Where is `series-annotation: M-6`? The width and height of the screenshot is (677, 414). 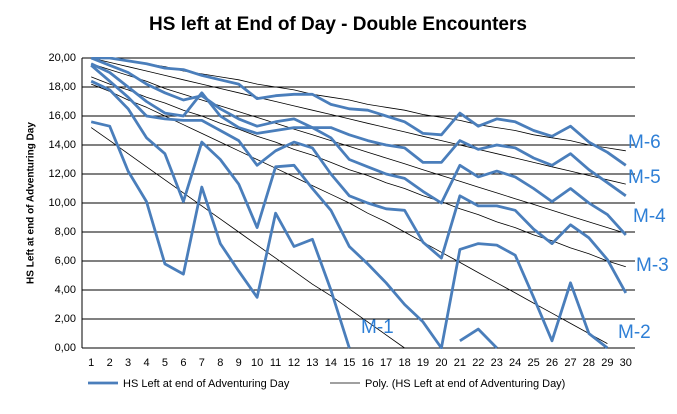 series-annotation: M-6 is located at coordinates (644, 142).